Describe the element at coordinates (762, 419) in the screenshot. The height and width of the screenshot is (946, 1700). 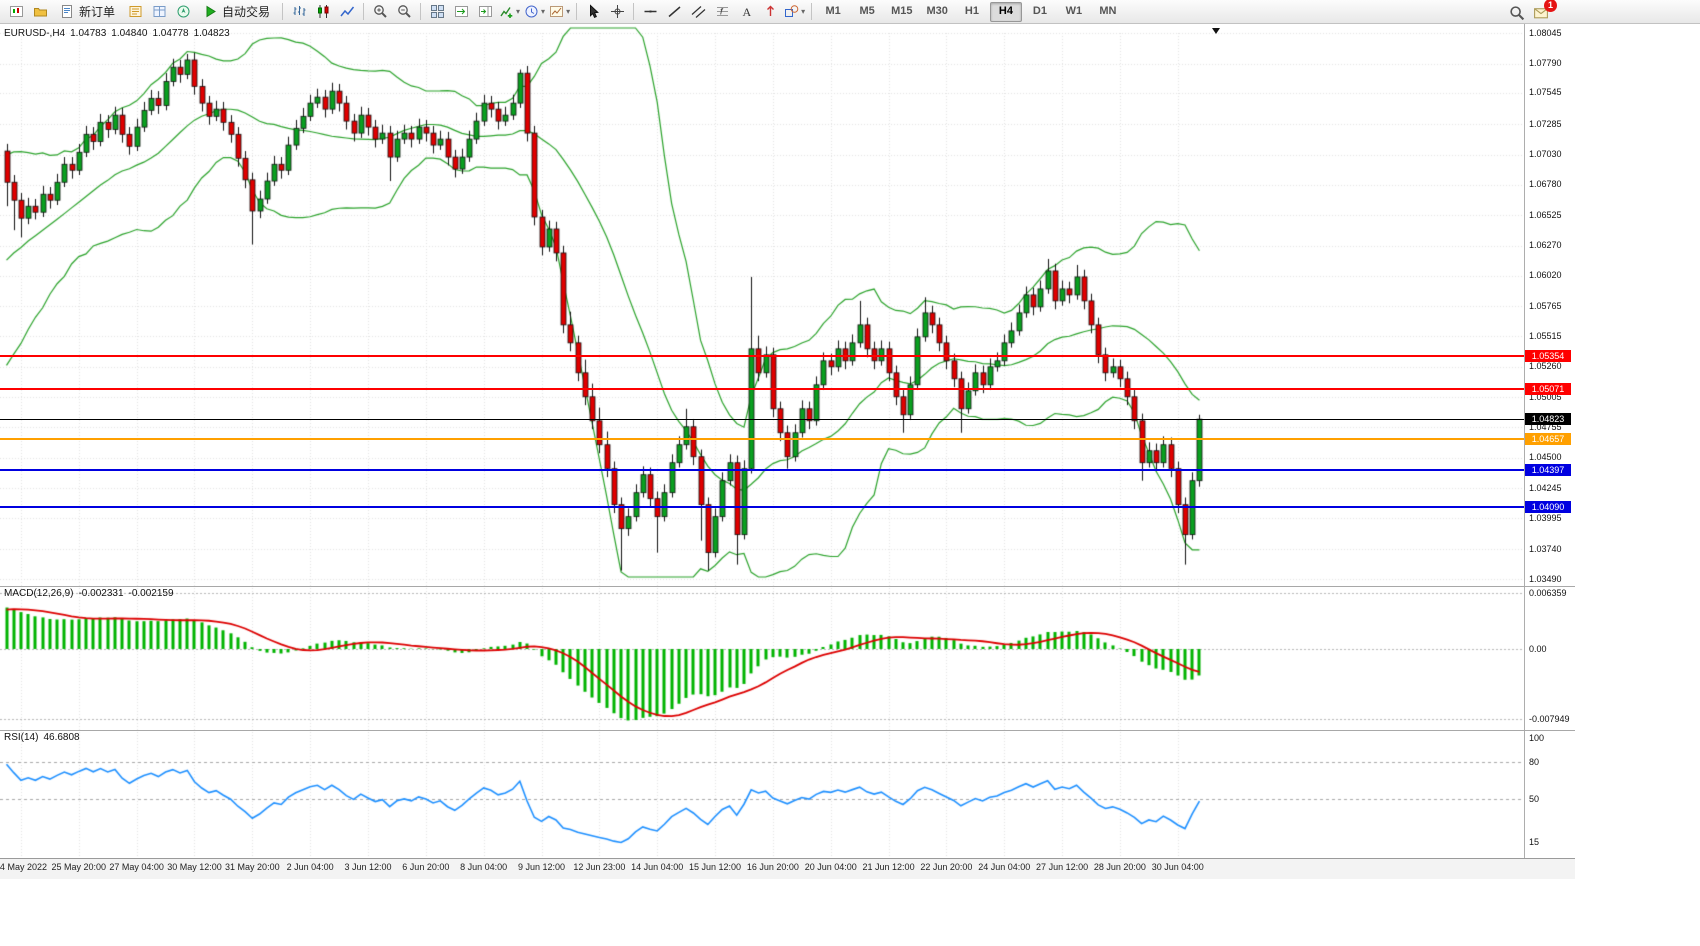
I see `price-line-1.04823` at that location.